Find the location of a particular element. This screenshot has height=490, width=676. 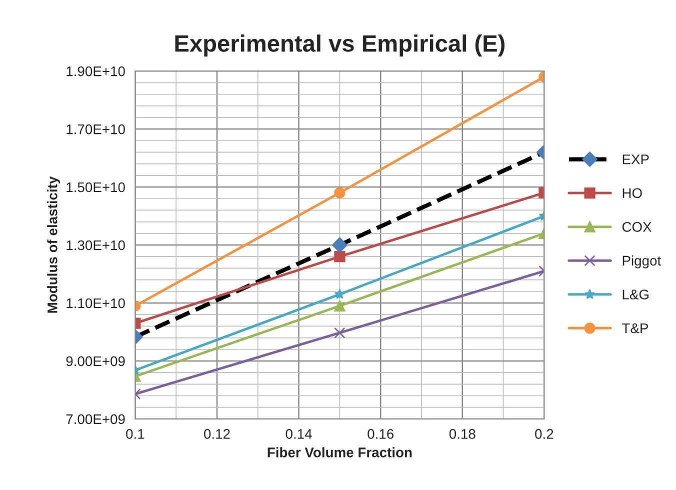

chart-title: Experimental vs Empirical (E) is located at coordinates (340, 45).